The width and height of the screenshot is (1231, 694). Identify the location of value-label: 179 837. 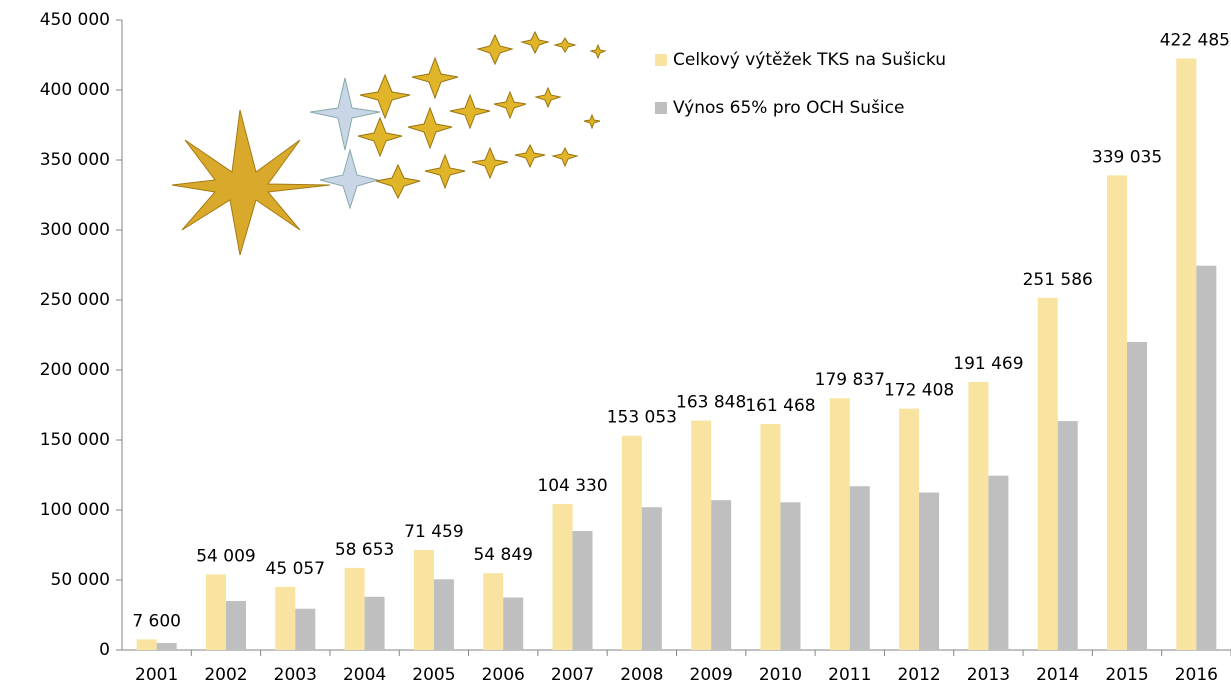
(850, 380).